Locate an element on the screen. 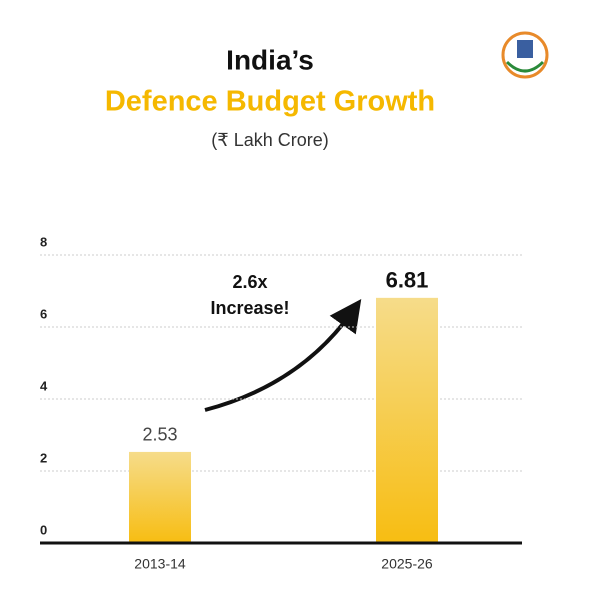 This screenshot has height=600, width=600. y-tick-label: 0 is located at coordinates (43, 529).